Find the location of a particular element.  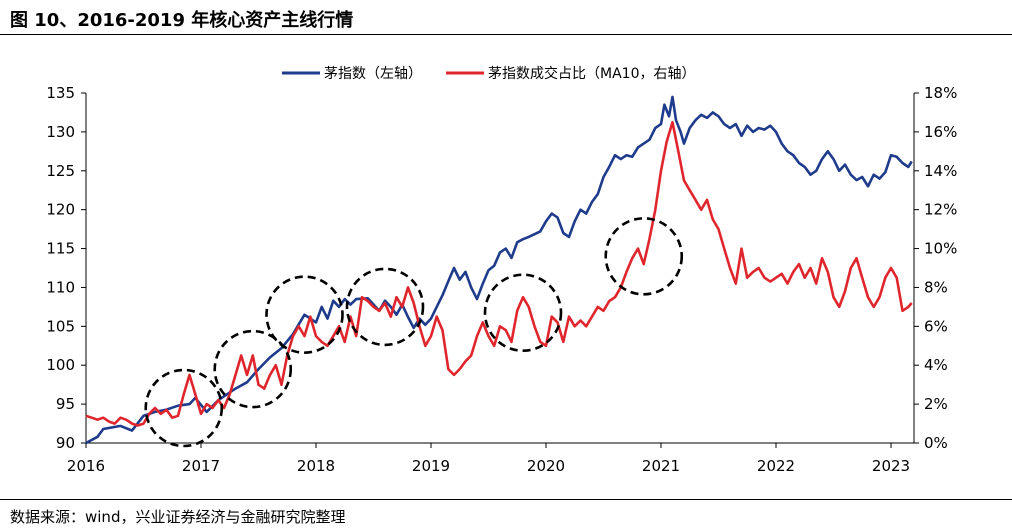

y-left-tick-label: 95 is located at coordinates (65, 404).